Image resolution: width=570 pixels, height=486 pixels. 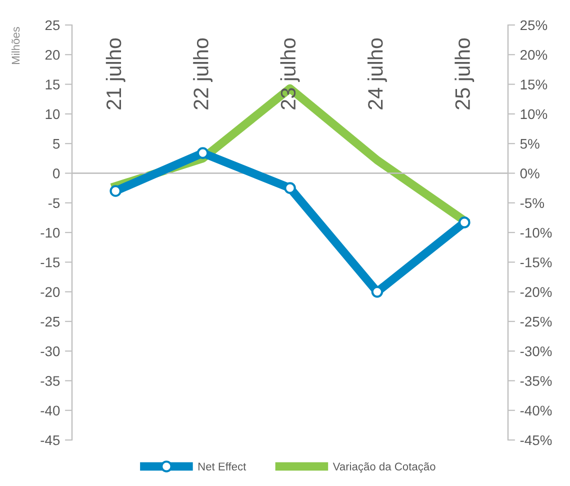 I want to click on y2-tick-label: -5%, so click(x=532, y=203).